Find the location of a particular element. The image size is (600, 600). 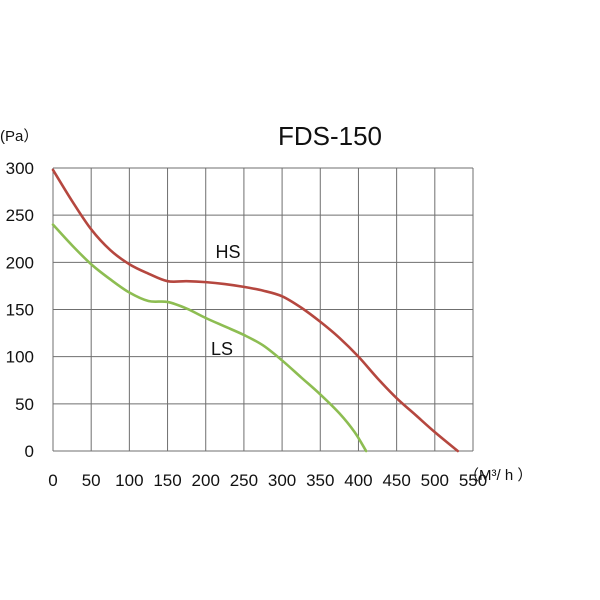

y-tick-label: 150 is located at coordinates (20, 310).